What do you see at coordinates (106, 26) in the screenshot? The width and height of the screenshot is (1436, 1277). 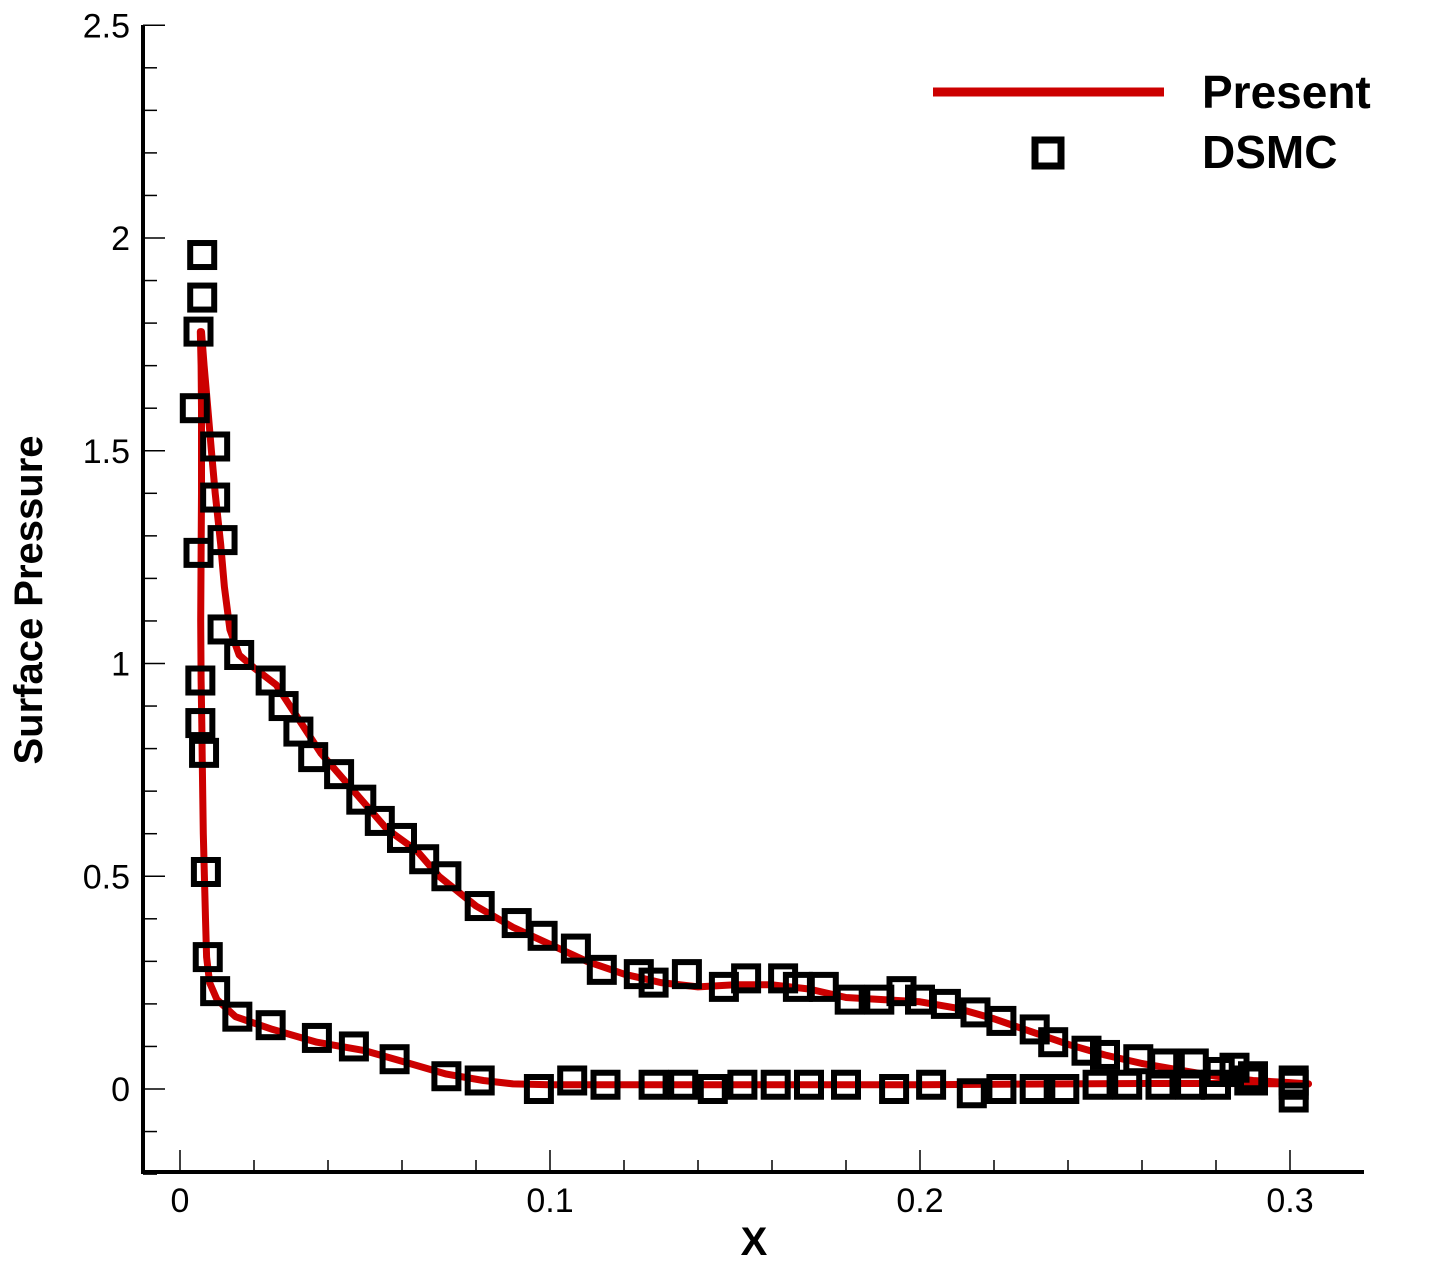 I see `y-tick-label: 2.5` at bounding box center [106, 26].